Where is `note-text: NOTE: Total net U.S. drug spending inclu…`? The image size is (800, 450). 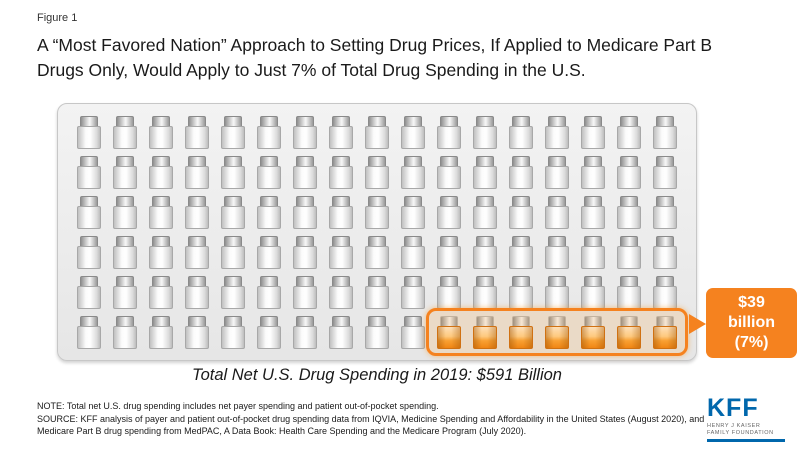 note-text: NOTE: Total net U.S. drug spending inclu… is located at coordinates (238, 406).